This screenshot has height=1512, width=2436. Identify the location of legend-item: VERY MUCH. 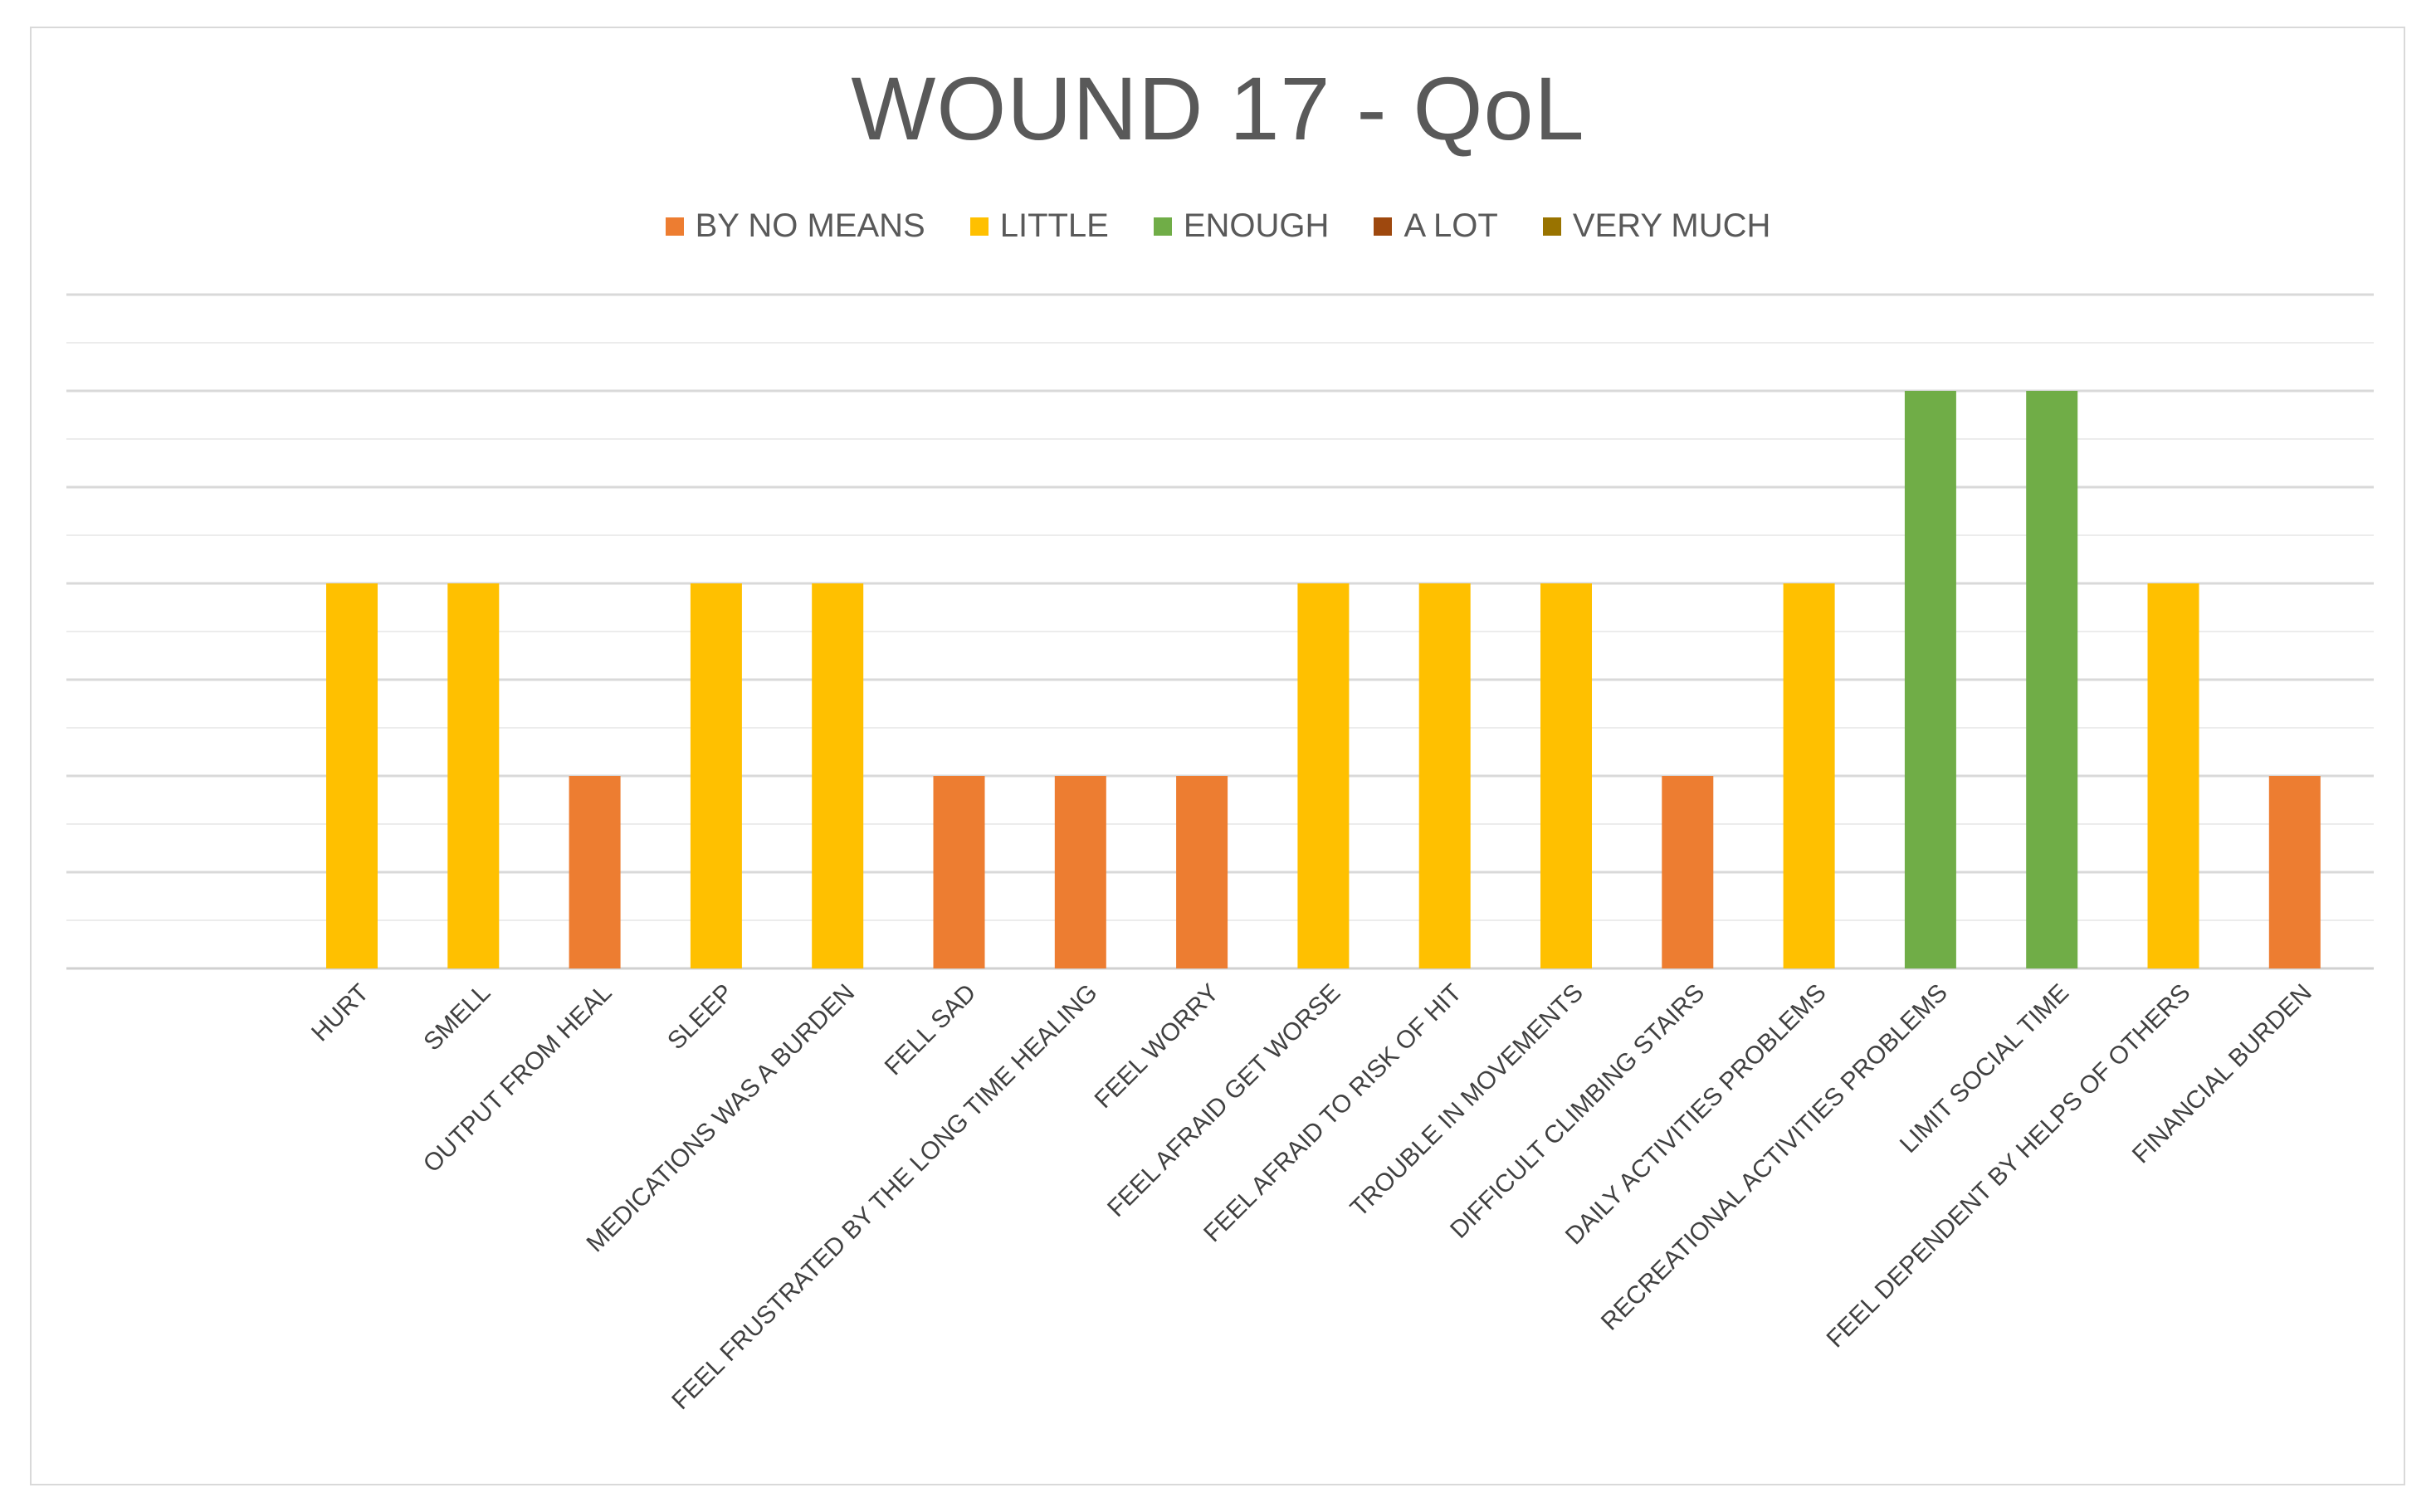
(1656, 226).